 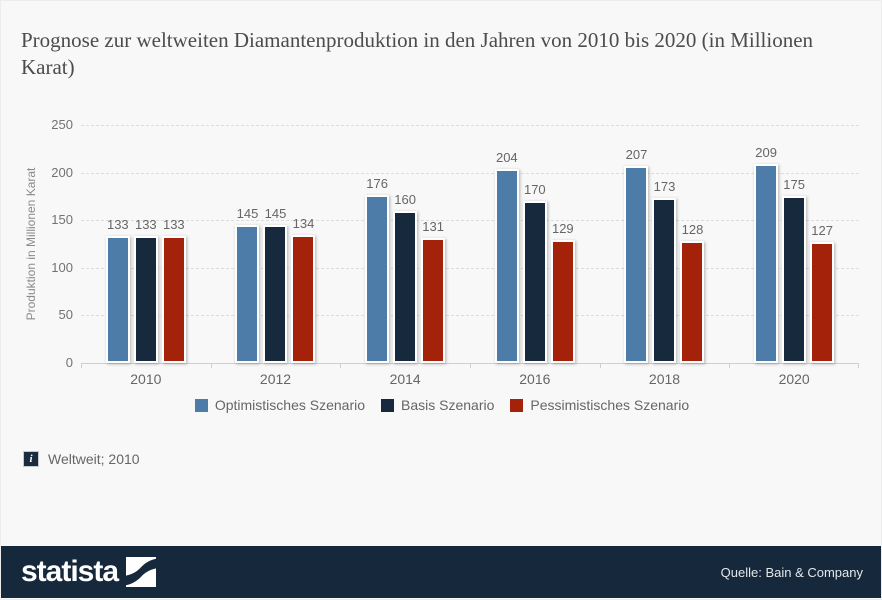 What do you see at coordinates (290, 405) in the screenshot?
I see `legend-label: Optimistisches Szenario` at bounding box center [290, 405].